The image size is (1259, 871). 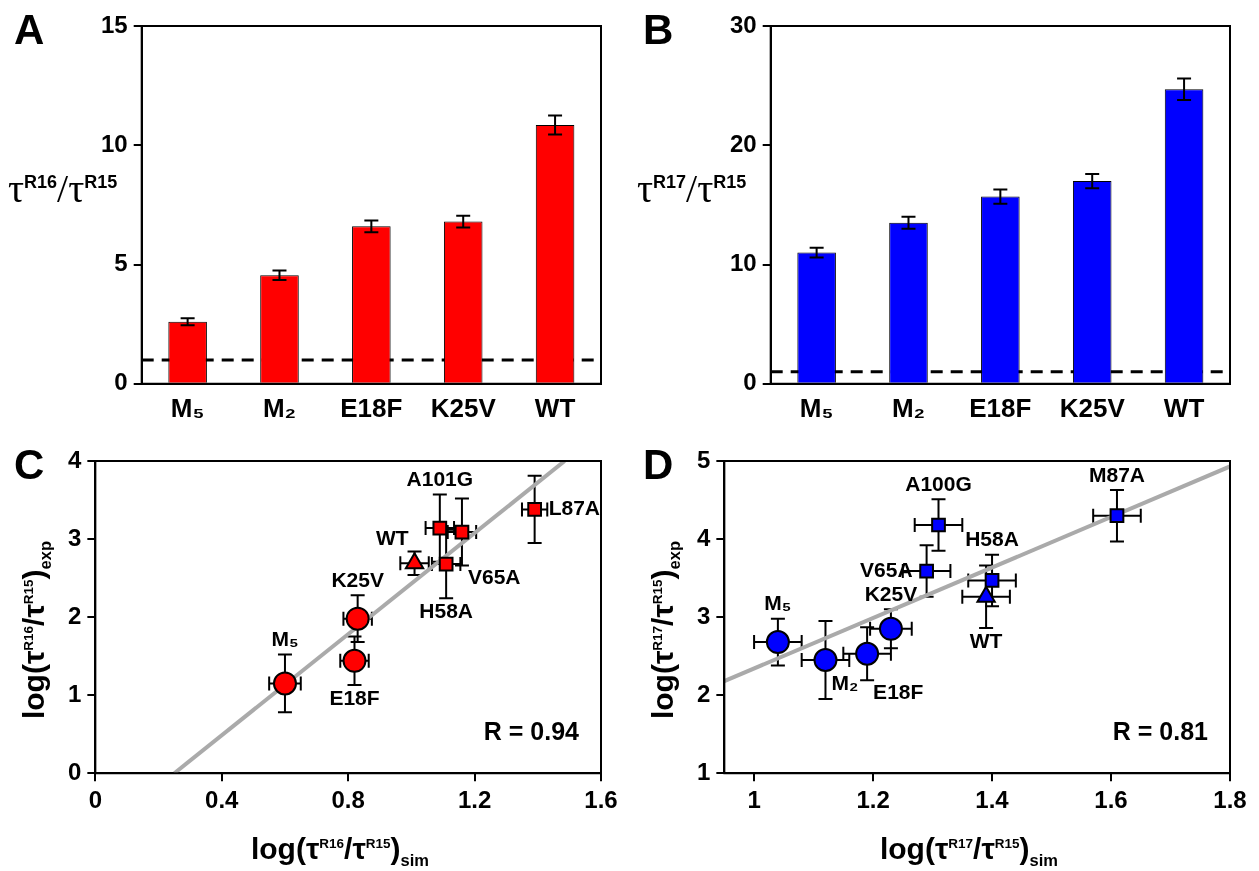 What do you see at coordinates (63, 188) in the screenshot?
I see `y-axis-title: τ$^{R16}$/τ$^{R15}$` at bounding box center [63, 188].